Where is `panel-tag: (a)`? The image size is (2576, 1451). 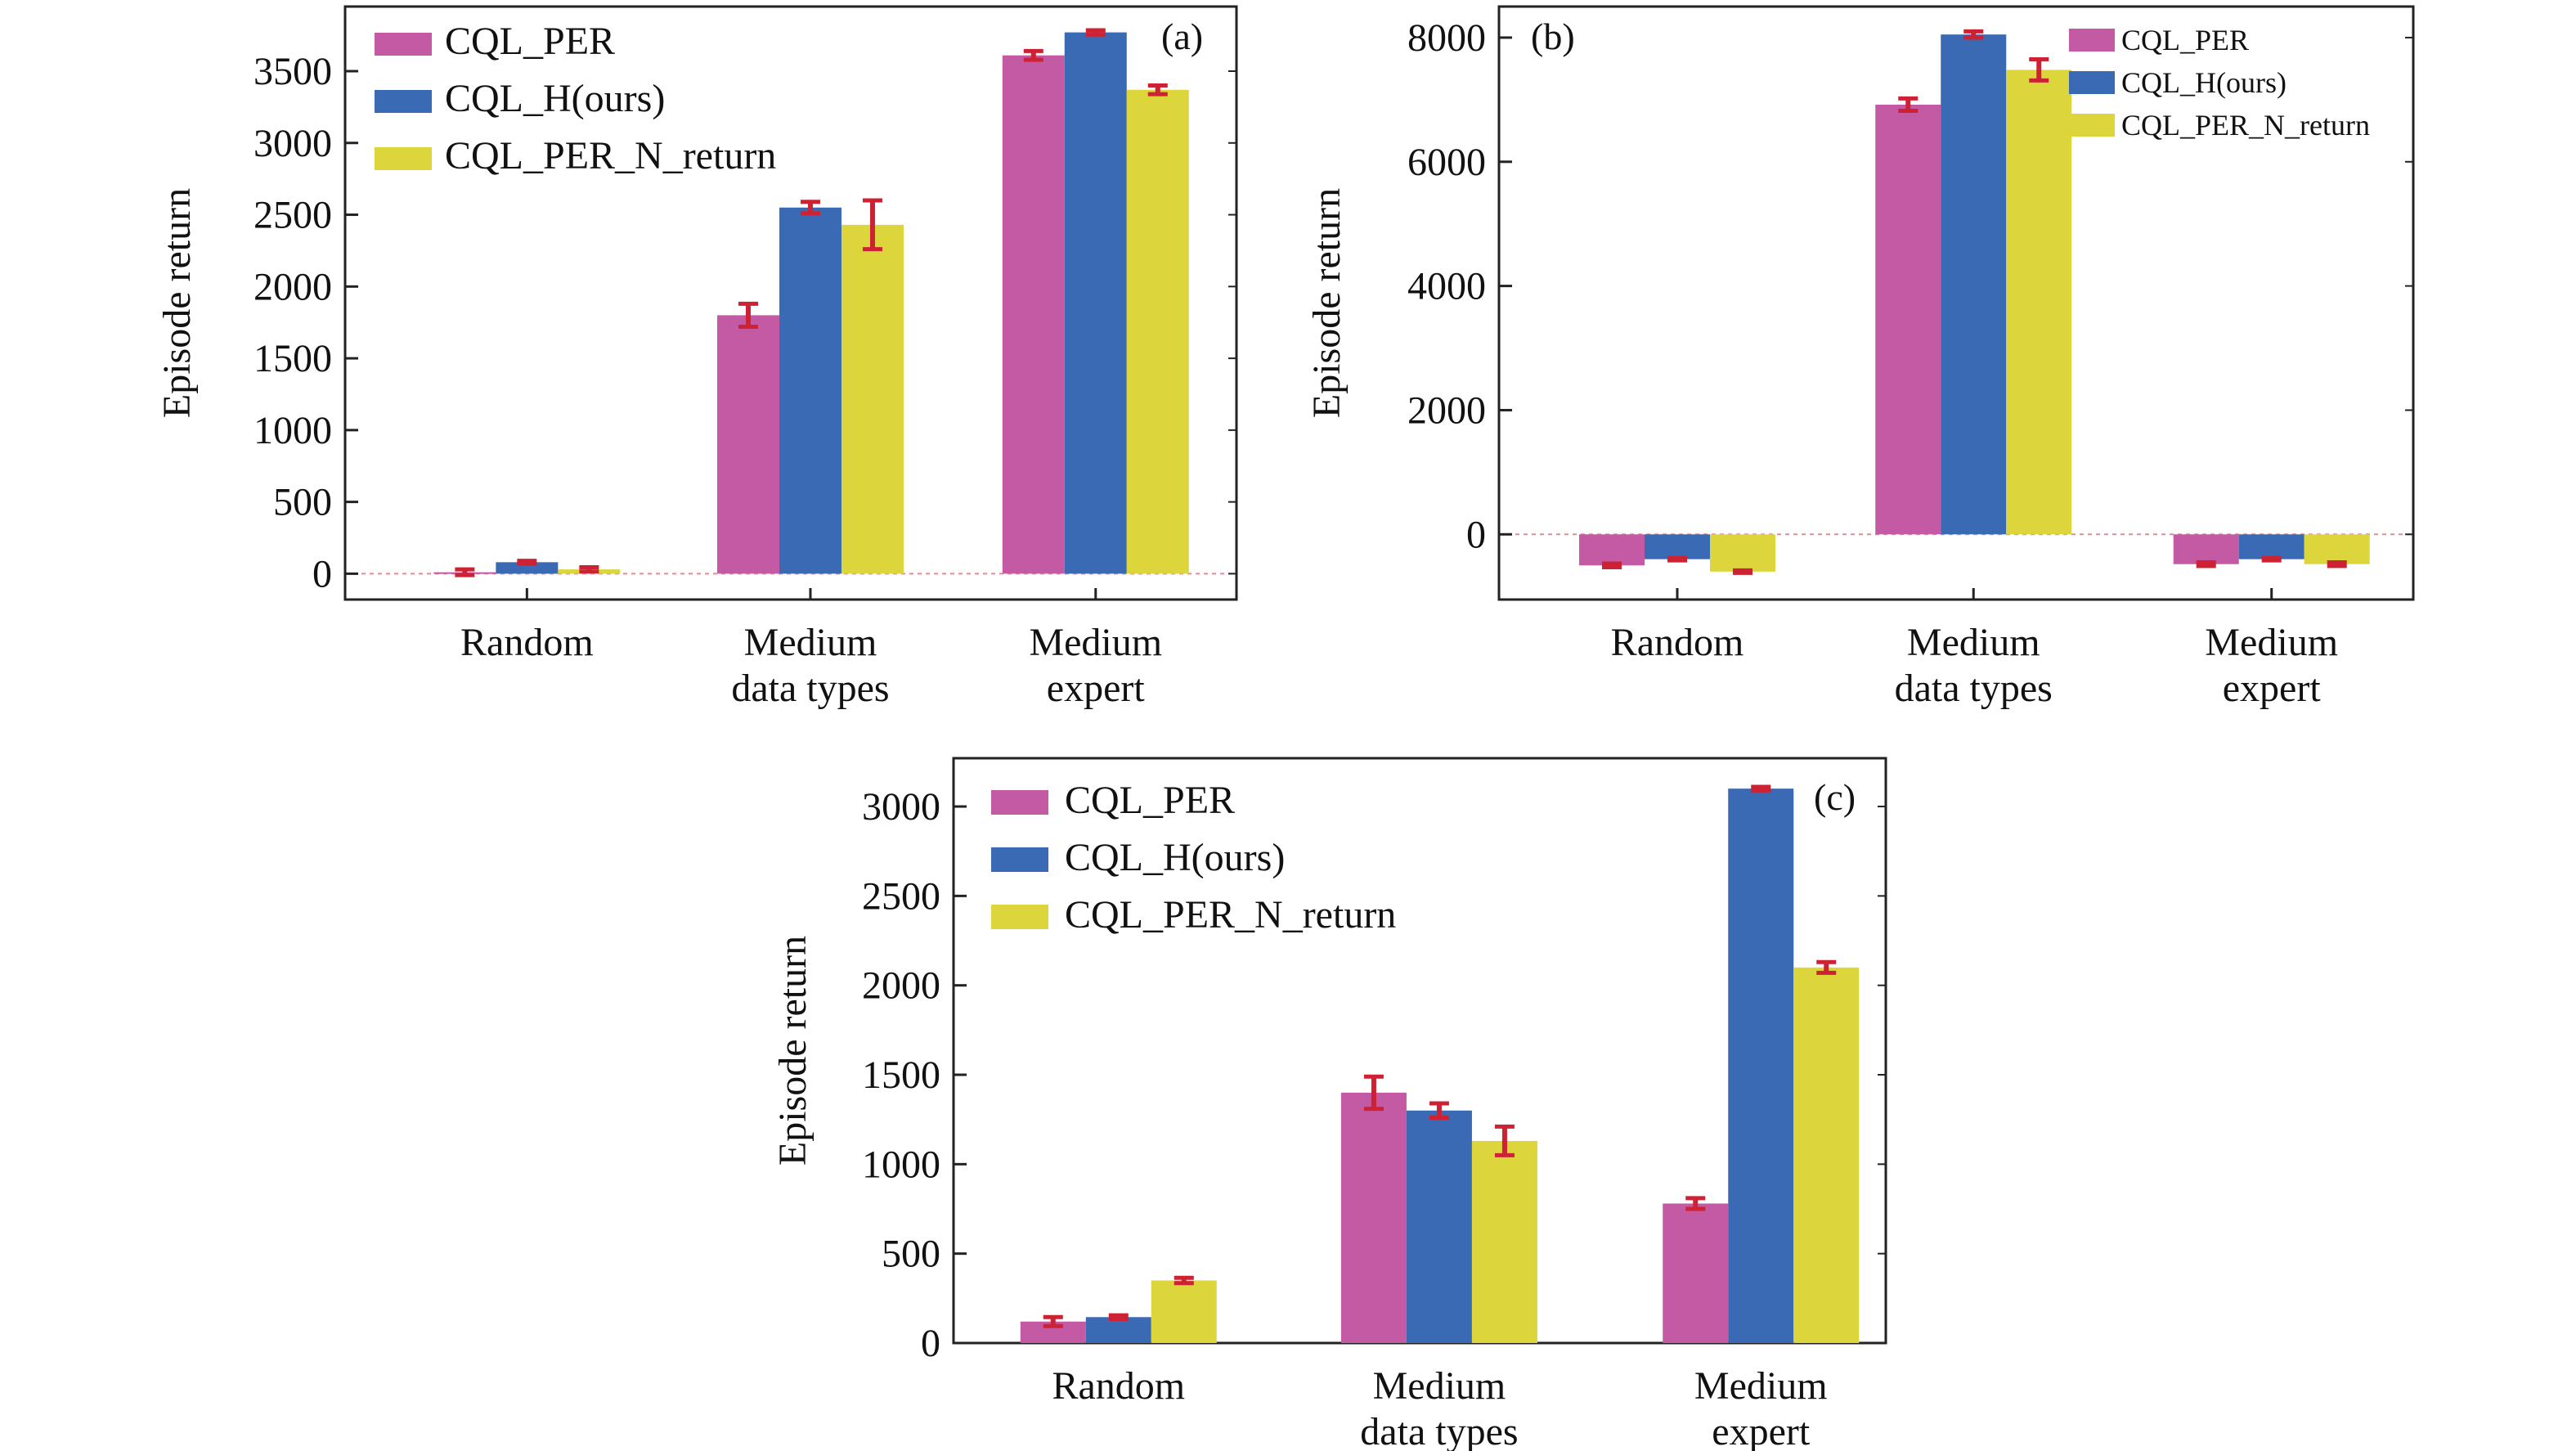
panel-tag: (a) is located at coordinates (1182, 36).